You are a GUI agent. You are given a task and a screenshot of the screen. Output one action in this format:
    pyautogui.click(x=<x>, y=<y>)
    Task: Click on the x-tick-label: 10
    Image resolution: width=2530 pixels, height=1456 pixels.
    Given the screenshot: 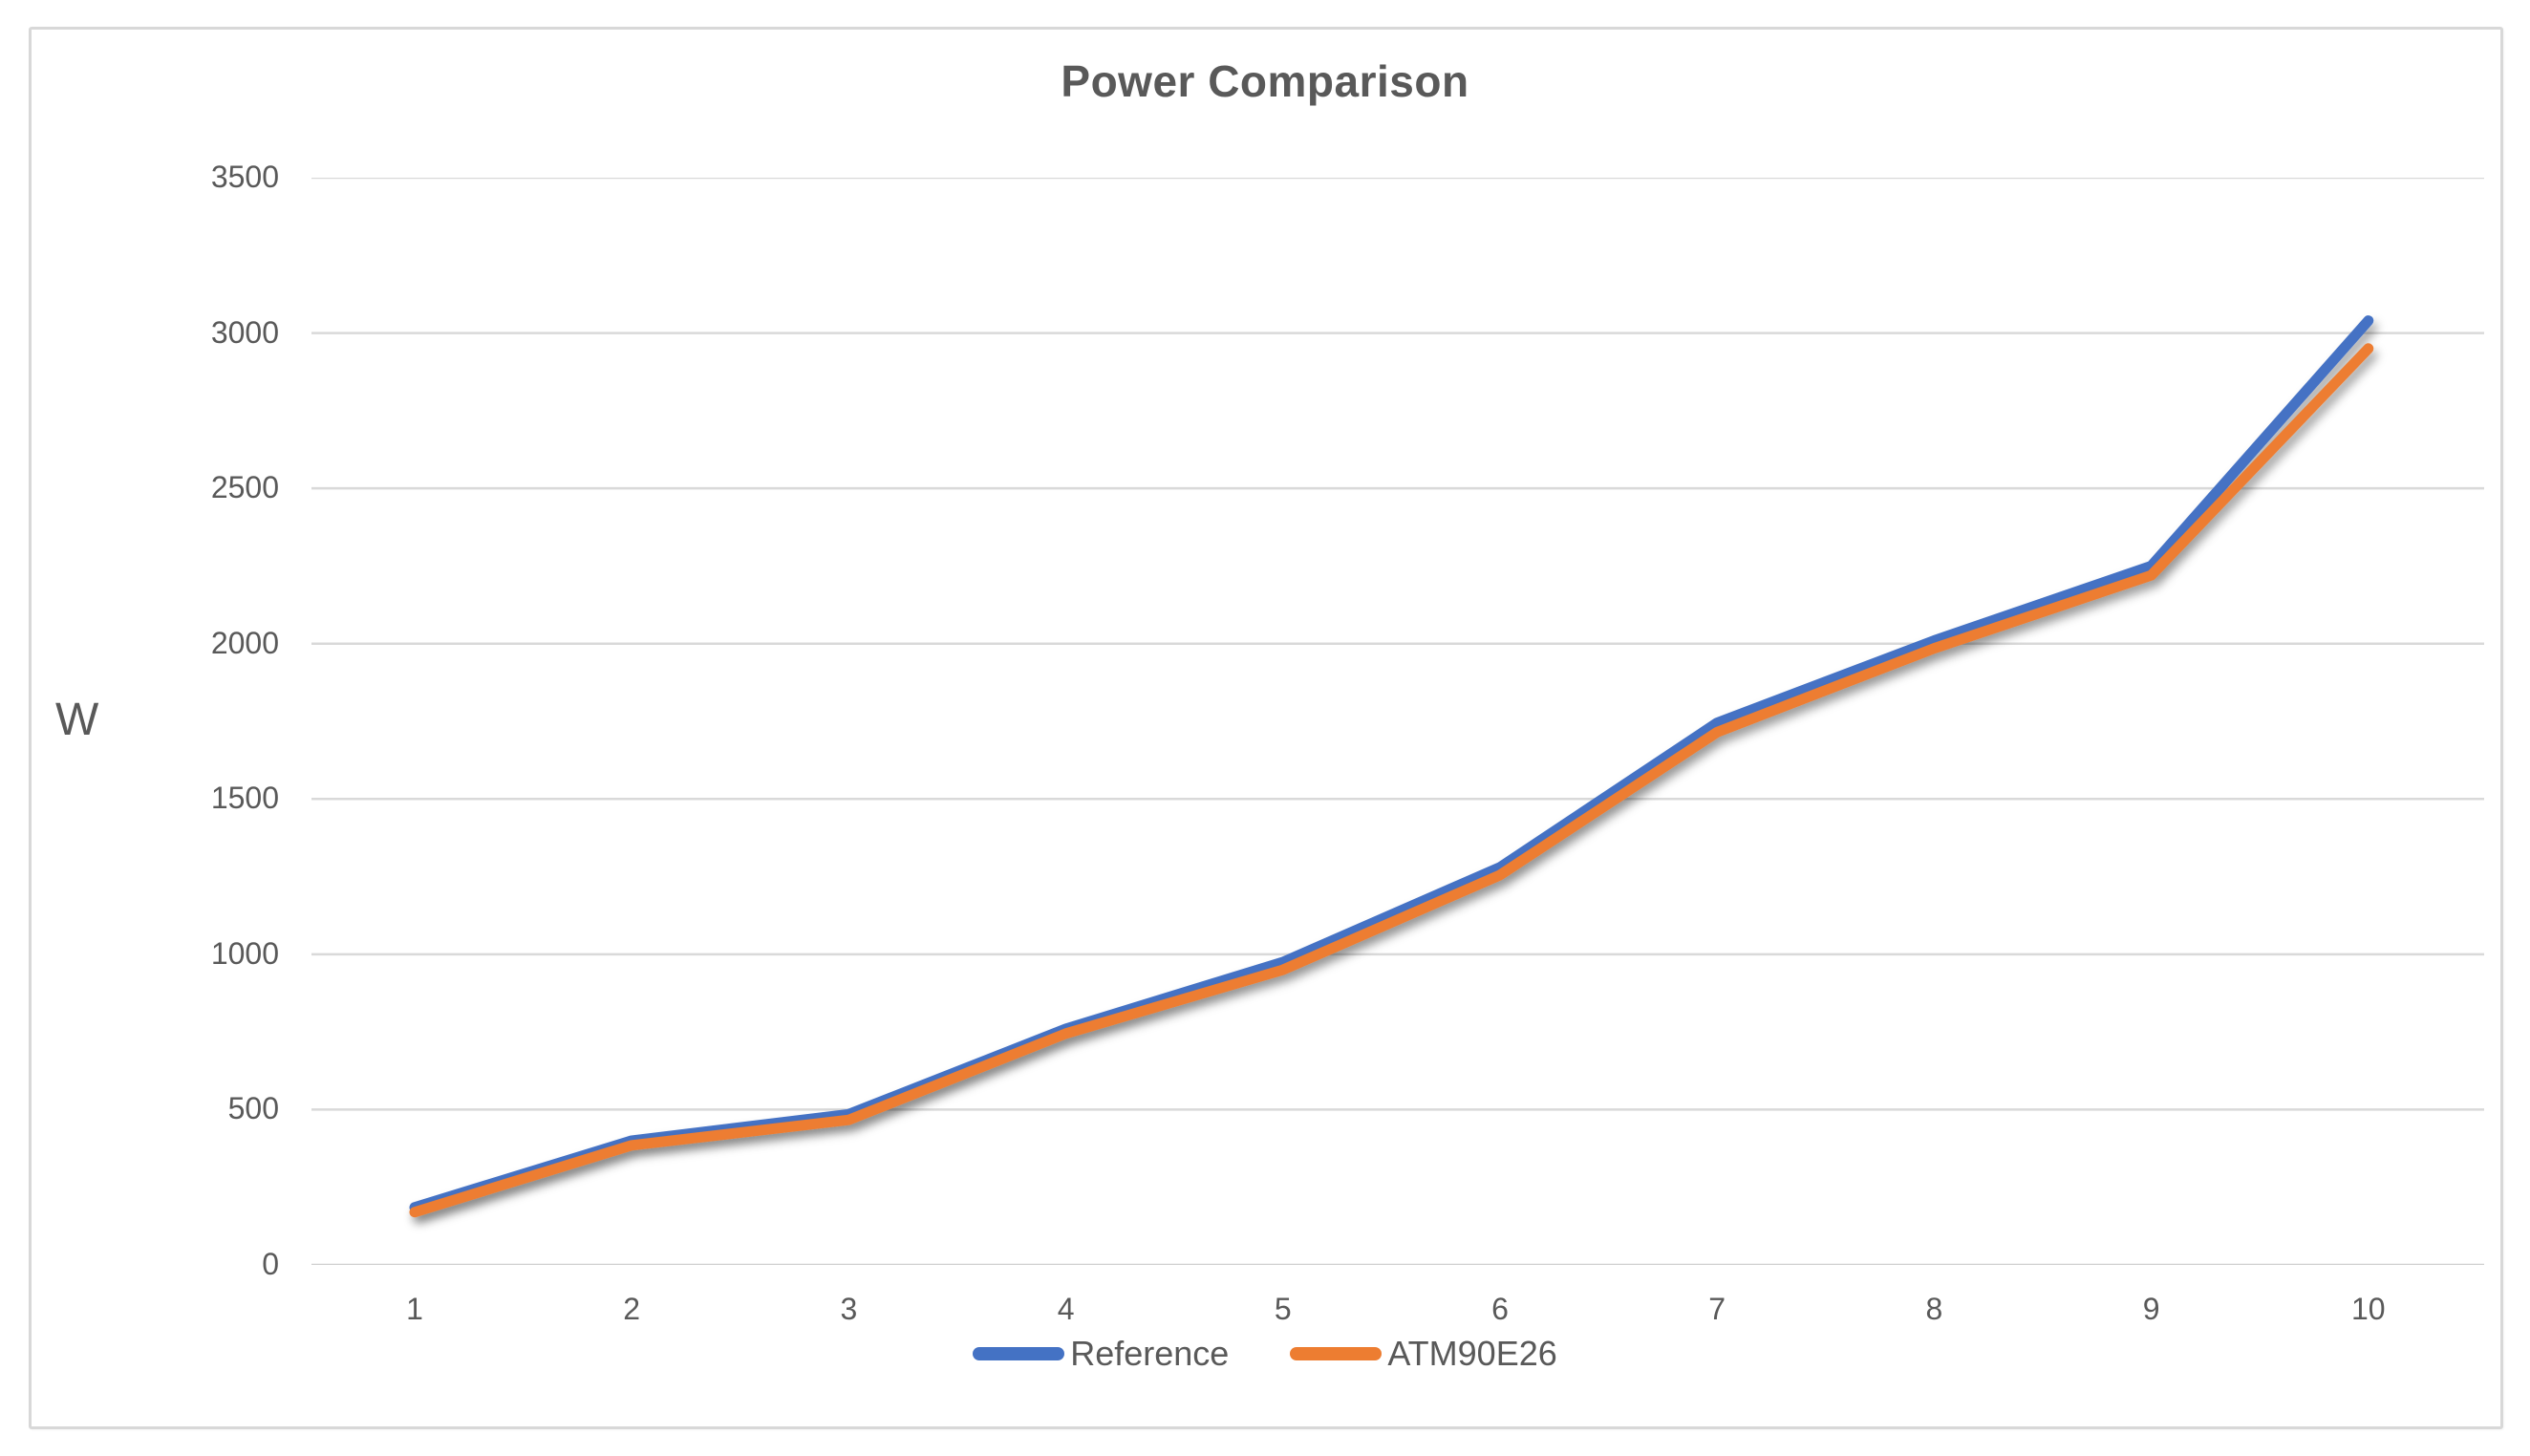 What is the action you would take?
    pyautogui.click(x=2368, y=1309)
    